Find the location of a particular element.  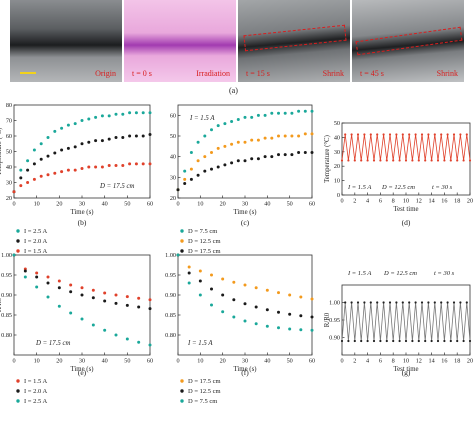

scale-bar is located at coordinates (28, 73).